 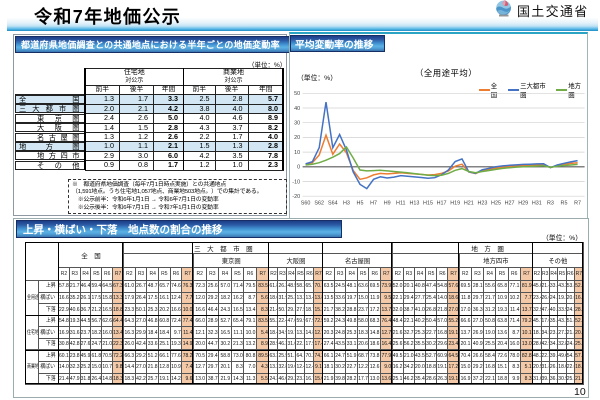 What do you see at coordinates (387, 204) in the screenshot?
I see `svg-text: H9` at bounding box center [387, 204].